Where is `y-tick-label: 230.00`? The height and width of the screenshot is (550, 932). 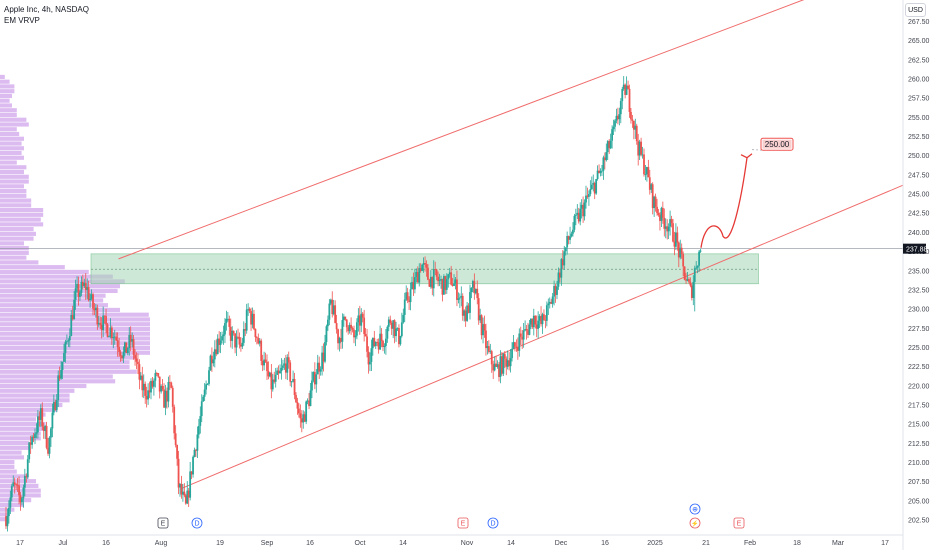
y-tick-label: 230.00 is located at coordinates (919, 310).